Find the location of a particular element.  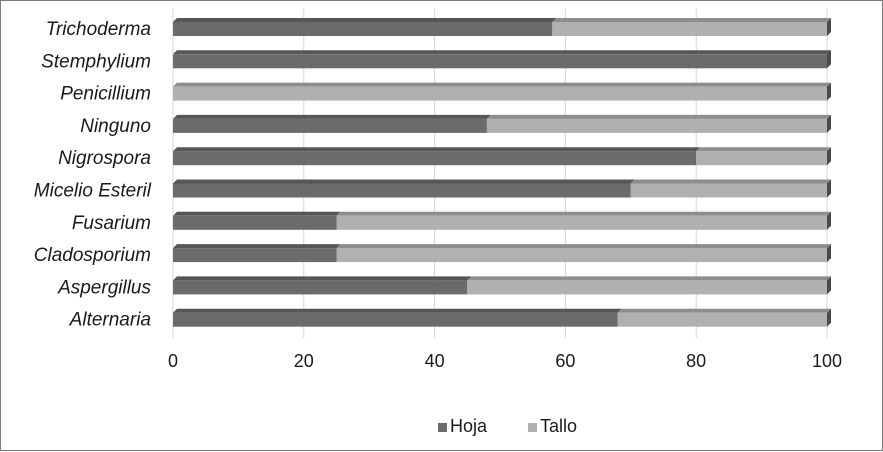

legend-swatch-tallo is located at coordinates (532, 427).